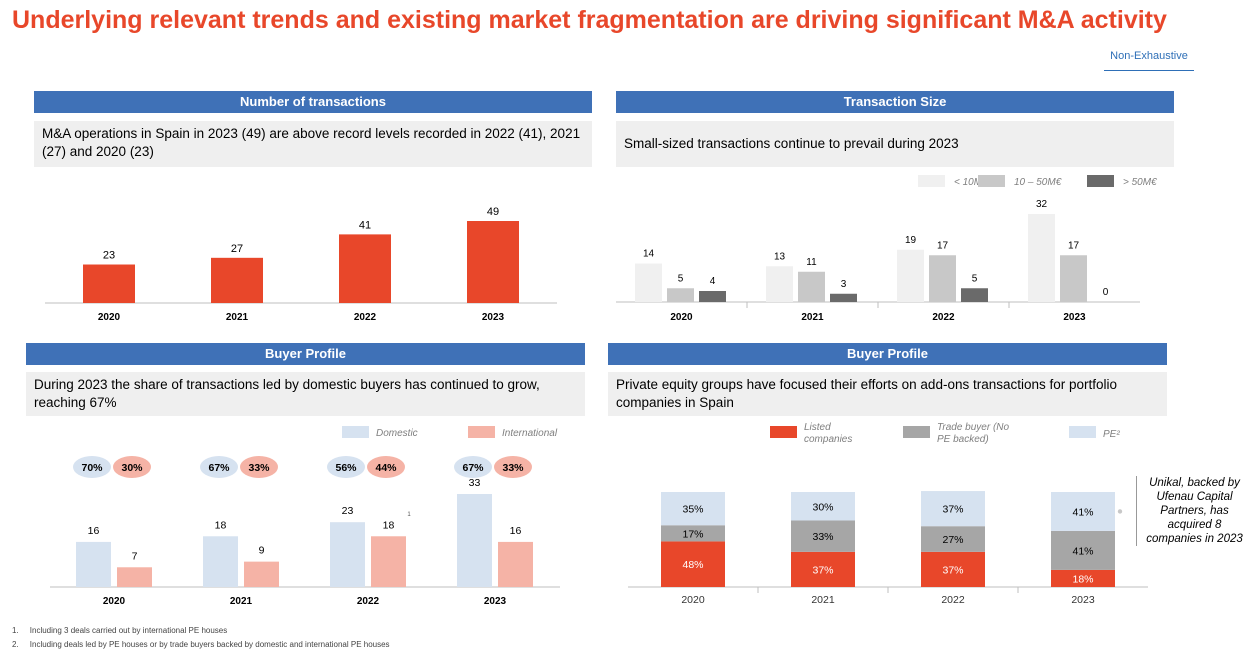 The height and width of the screenshot is (654, 1250). Describe the element at coordinates (1120, 511) in the screenshot. I see `callout-dot` at that location.